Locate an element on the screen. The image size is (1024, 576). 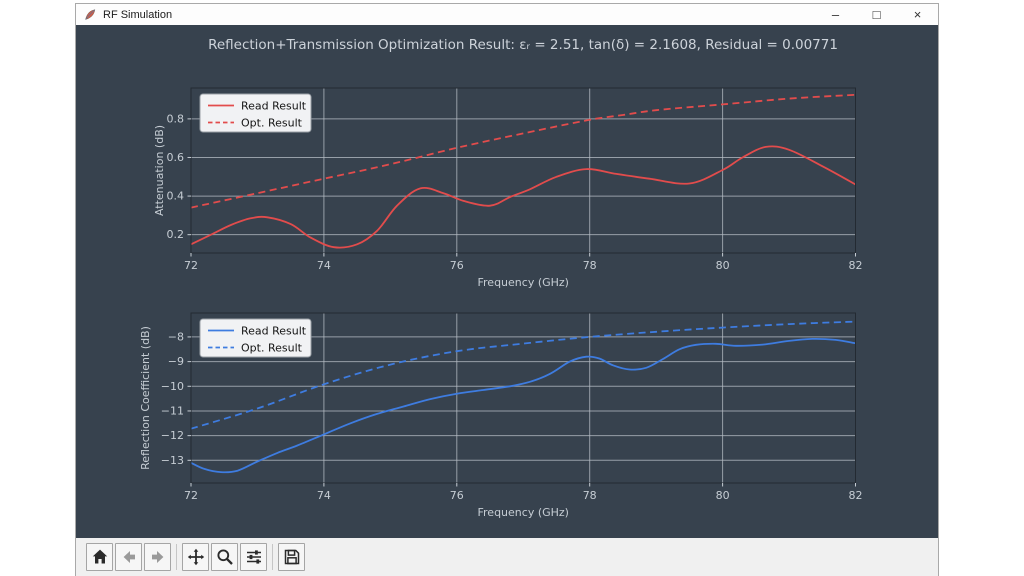
y-tick-label: −9 is located at coordinates (176, 361).